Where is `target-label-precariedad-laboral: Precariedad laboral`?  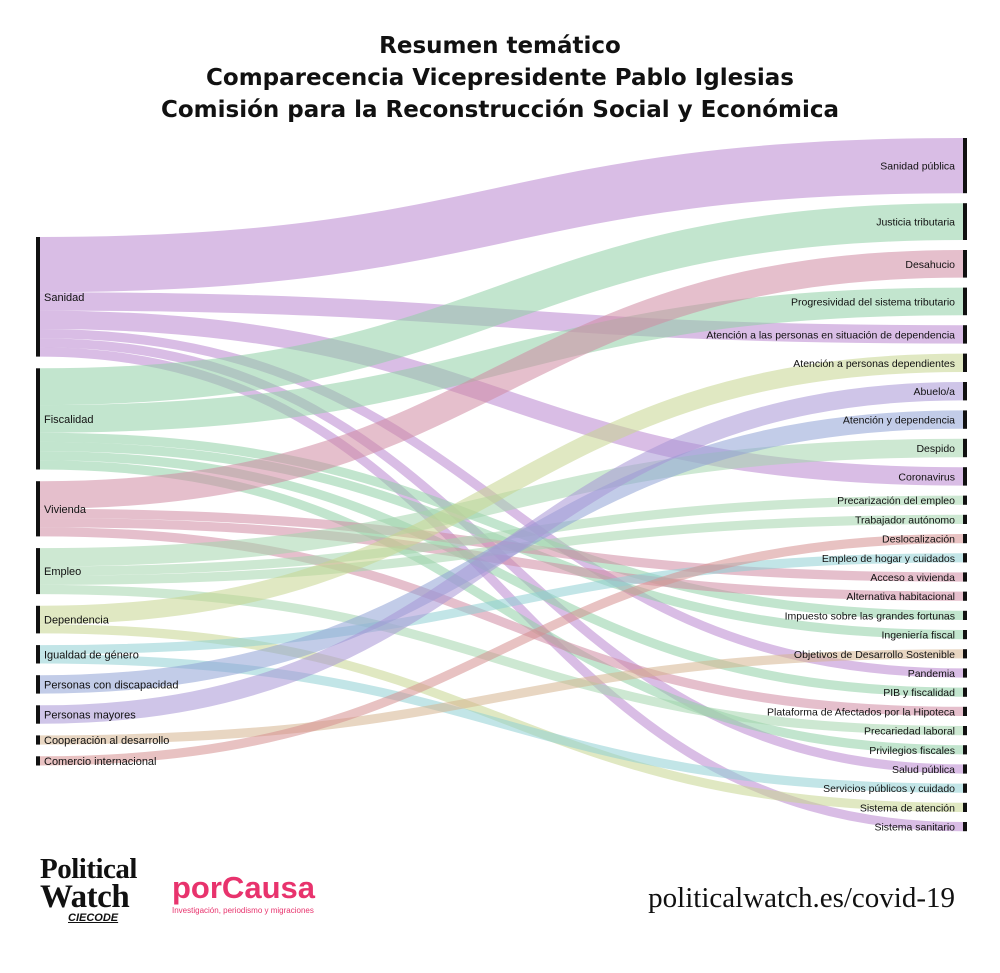 target-label-precariedad-laboral: Precariedad laboral is located at coordinates (909, 732).